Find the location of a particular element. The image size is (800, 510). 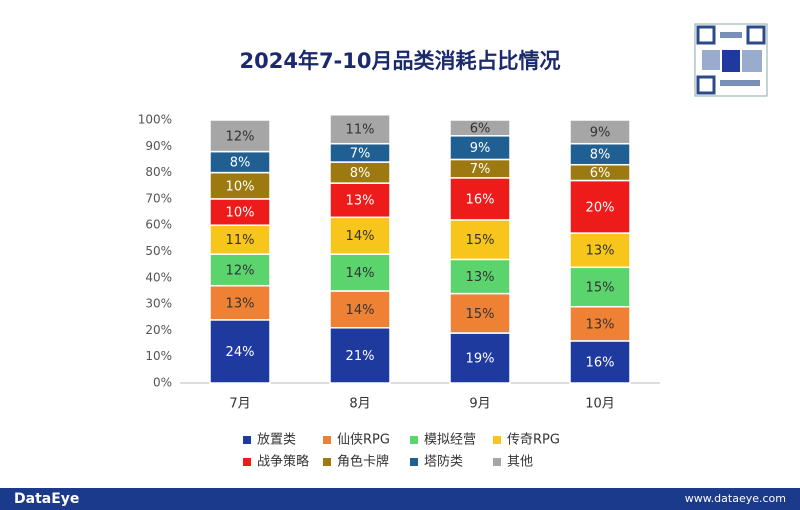

x-tick-label: 8月 is located at coordinates (359, 404).